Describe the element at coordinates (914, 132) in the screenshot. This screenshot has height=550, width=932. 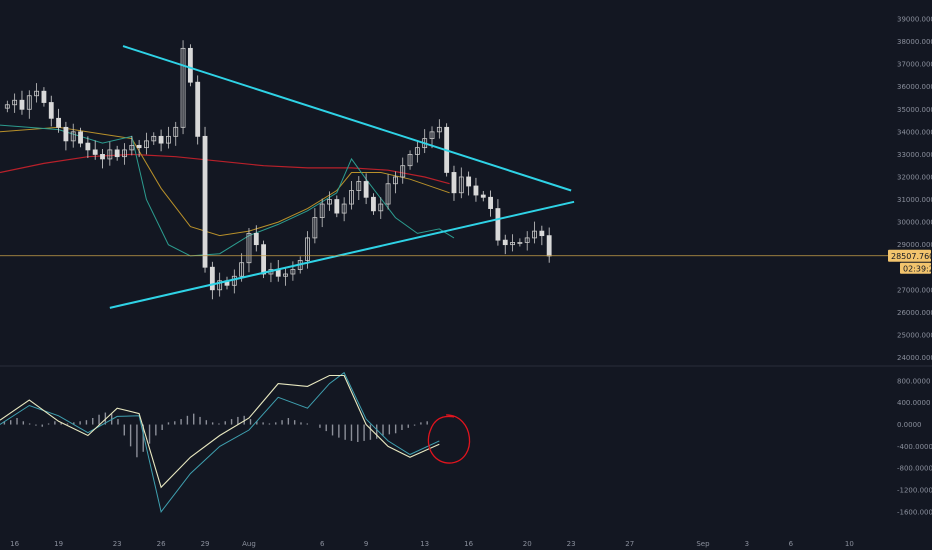
I see `price-tick-label: 34000.0000` at that location.